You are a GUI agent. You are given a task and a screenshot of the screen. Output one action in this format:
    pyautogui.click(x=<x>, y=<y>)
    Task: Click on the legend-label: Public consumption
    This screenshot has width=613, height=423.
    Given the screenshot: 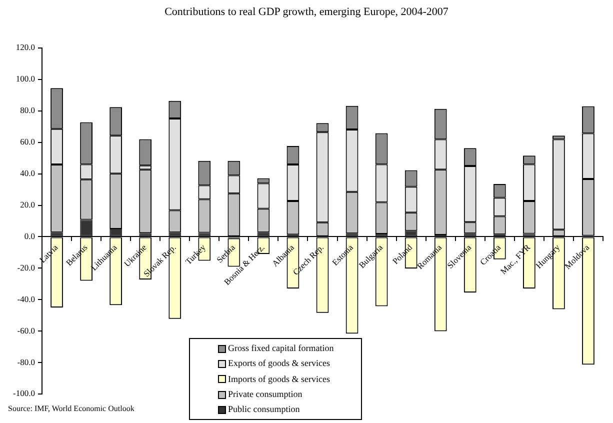 What is the action you would take?
    pyautogui.click(x=264, y=410)
    